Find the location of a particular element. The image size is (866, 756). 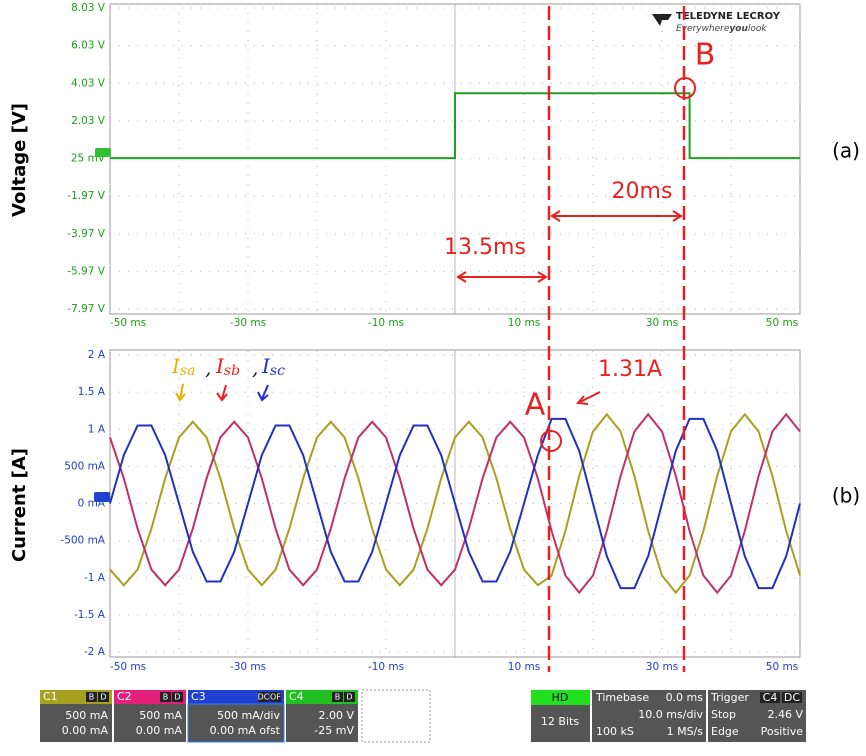

channel-name: C2 is located at coordinates (124, 696).